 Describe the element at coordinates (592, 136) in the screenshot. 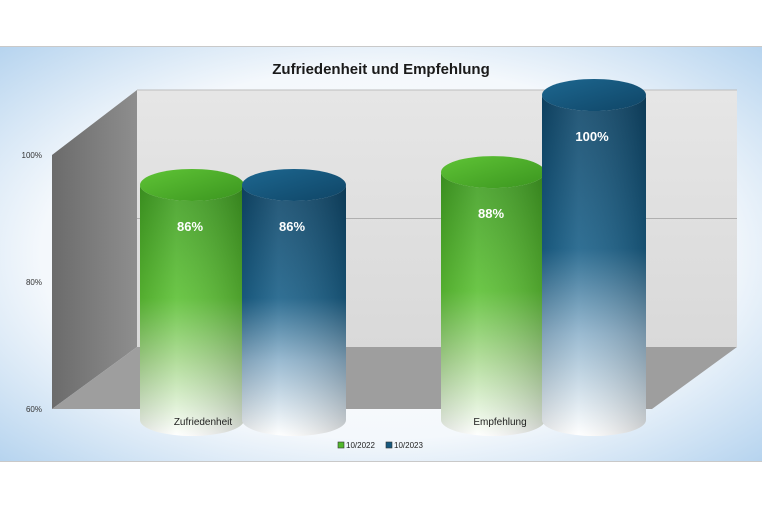

I see `data-label: 100%` at that location.